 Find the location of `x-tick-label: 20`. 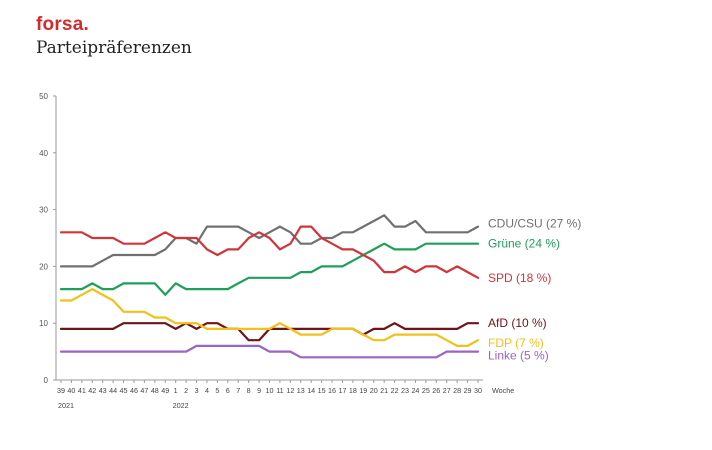

x-tick-label: 20 is located at coordinates (374, 390).